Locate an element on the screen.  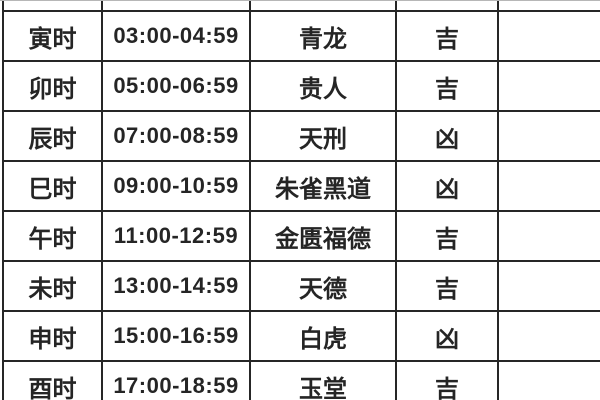
table-row: 申时 15:00-16:59 白虎 凶 is located at coordinates (301, 336).